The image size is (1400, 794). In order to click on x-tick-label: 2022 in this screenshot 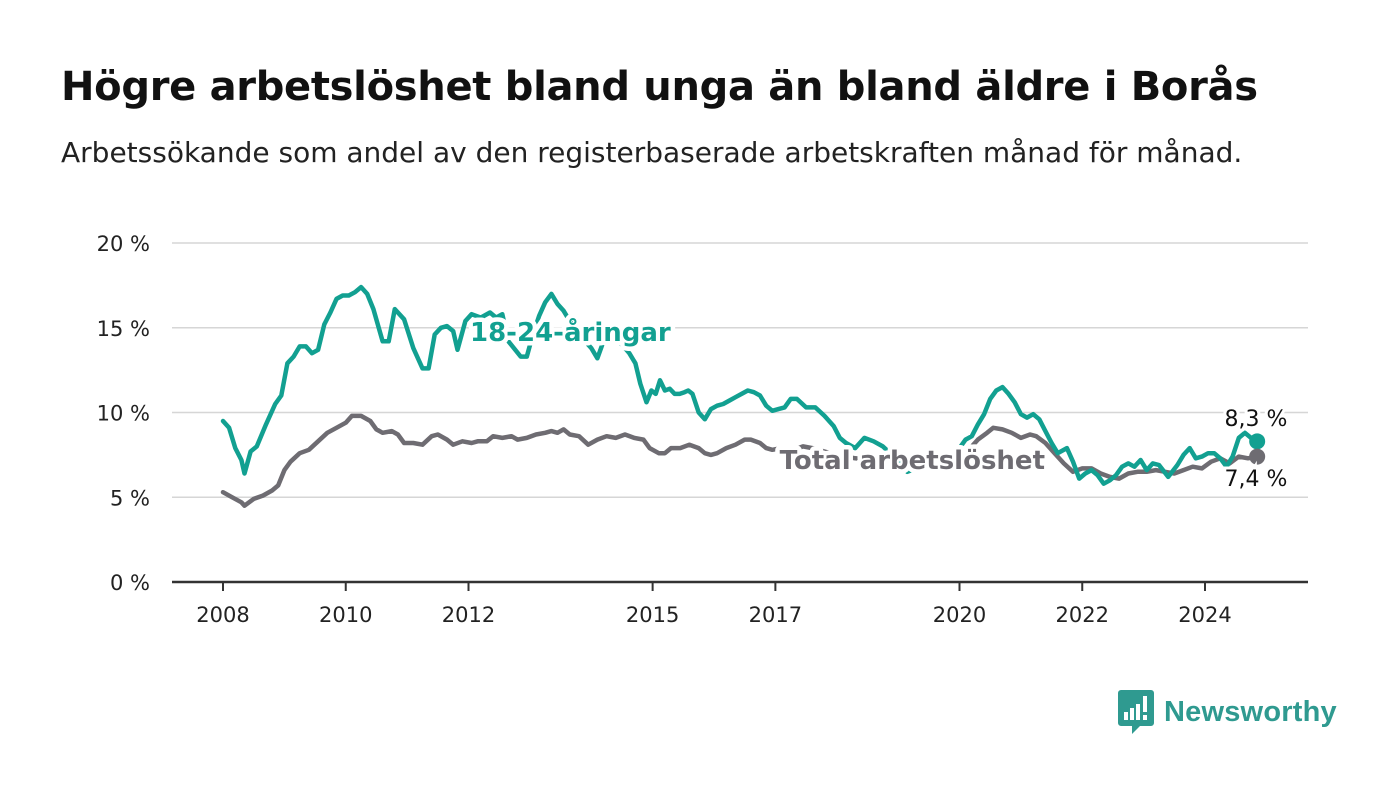, I will do `click(1082, 615)`.